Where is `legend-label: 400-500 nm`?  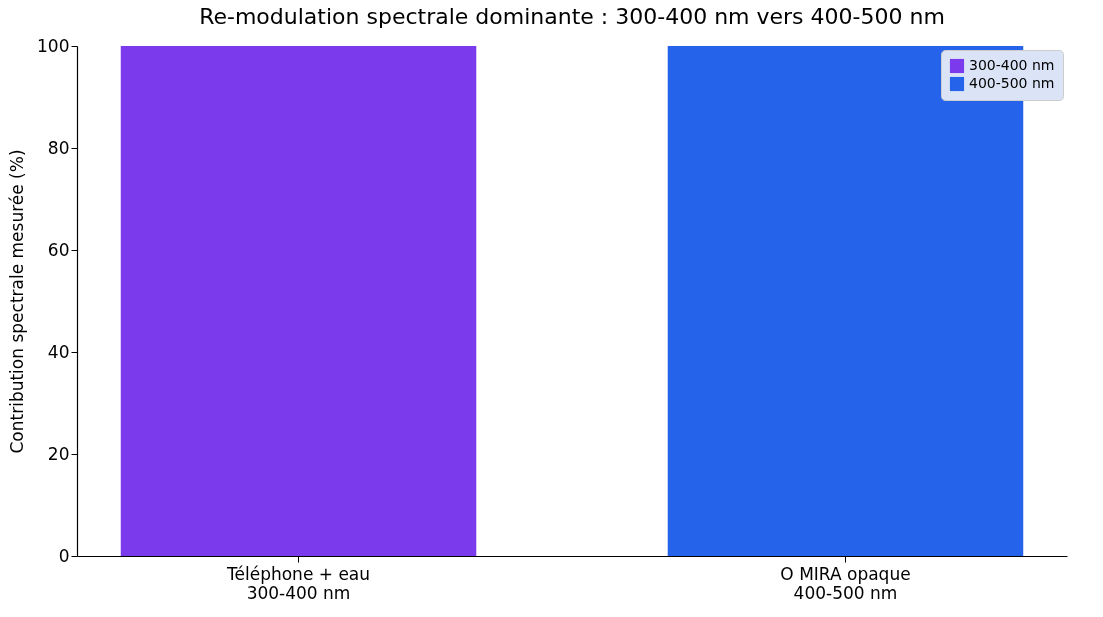
legend-label: 400-500 nm is located at coordinates (1012, 83).